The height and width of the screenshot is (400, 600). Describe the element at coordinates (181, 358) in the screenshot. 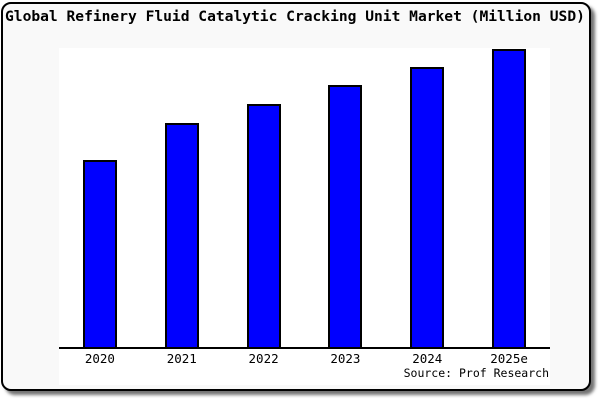

I see `x-tick-label-2021: 2021` at that location.